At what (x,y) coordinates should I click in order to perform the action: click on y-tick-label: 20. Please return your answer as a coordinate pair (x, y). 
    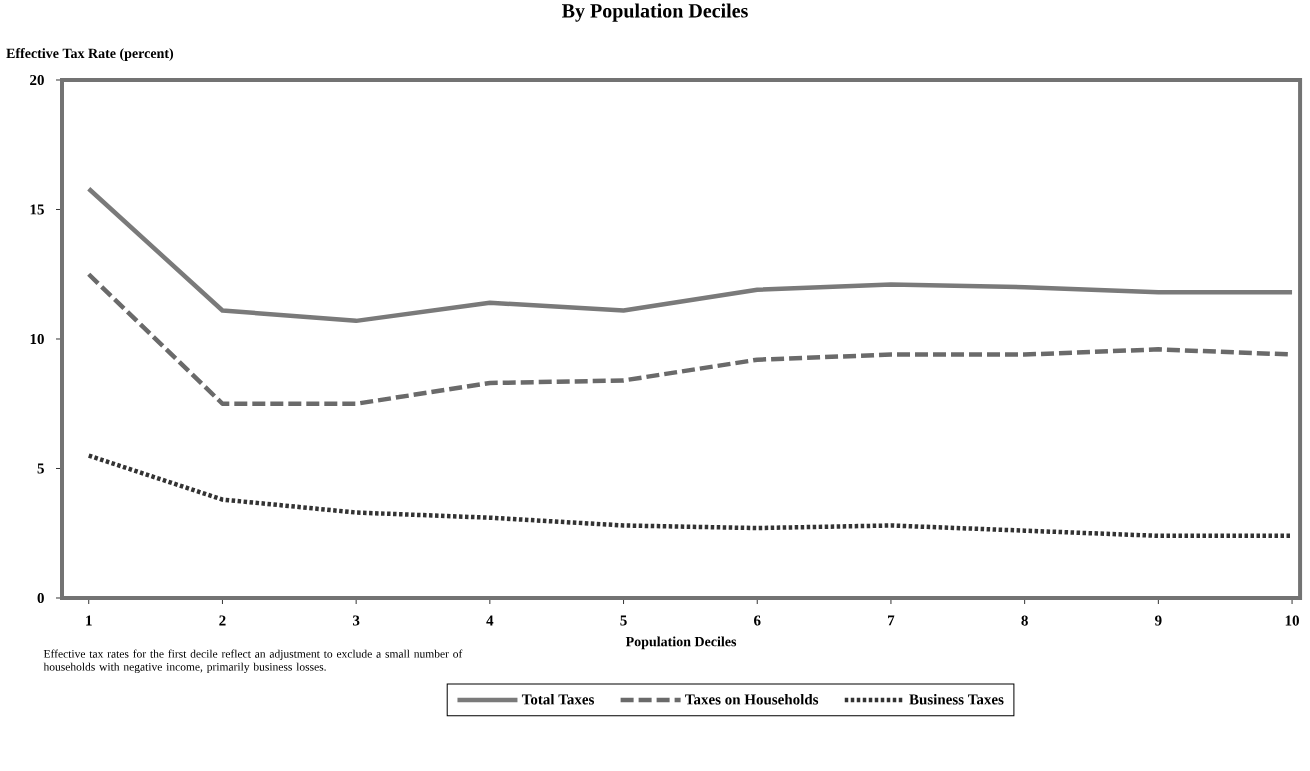
    Looking at the image, I should click on (37, 80).